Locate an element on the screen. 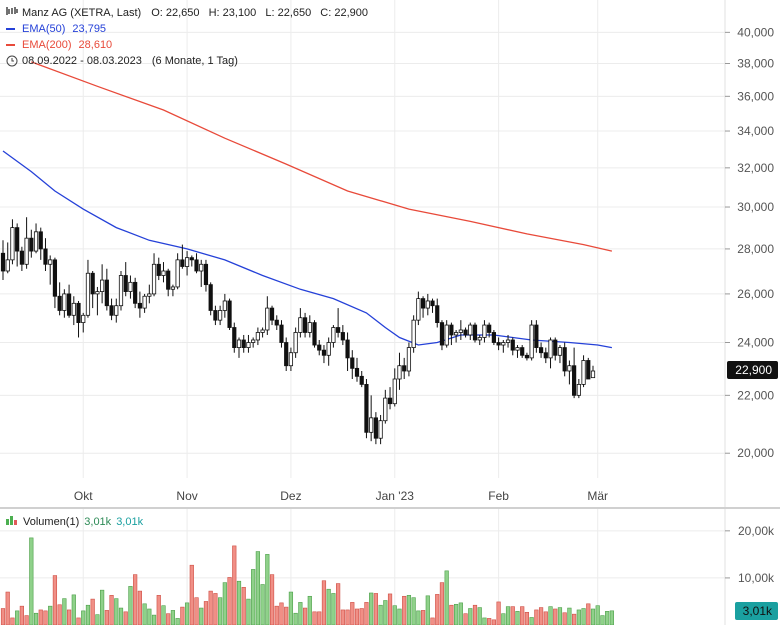 This screenshot has width=780, height=625. volume-icon is located at coordinates (12, 522).